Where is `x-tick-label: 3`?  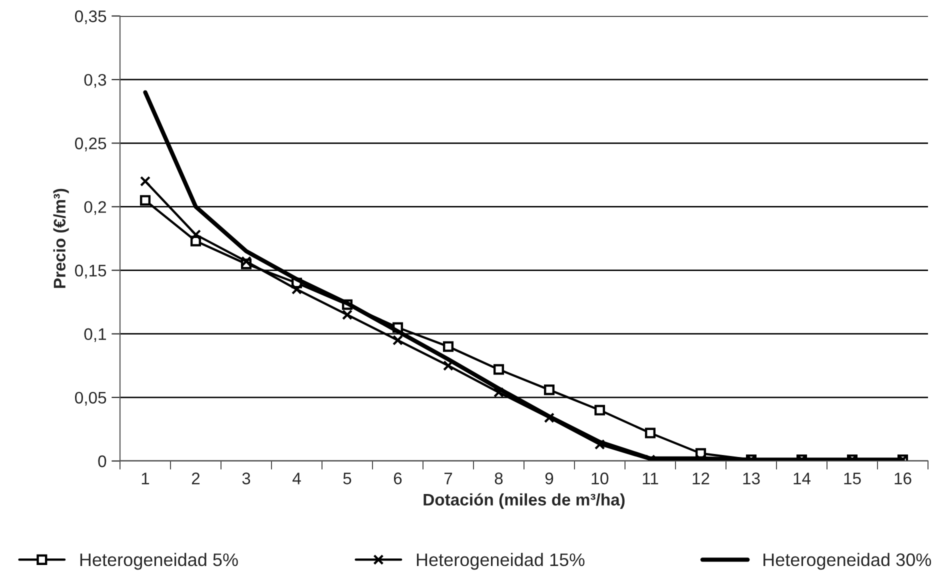
x-tick-label: 3 is located at coordinates (246, 478).